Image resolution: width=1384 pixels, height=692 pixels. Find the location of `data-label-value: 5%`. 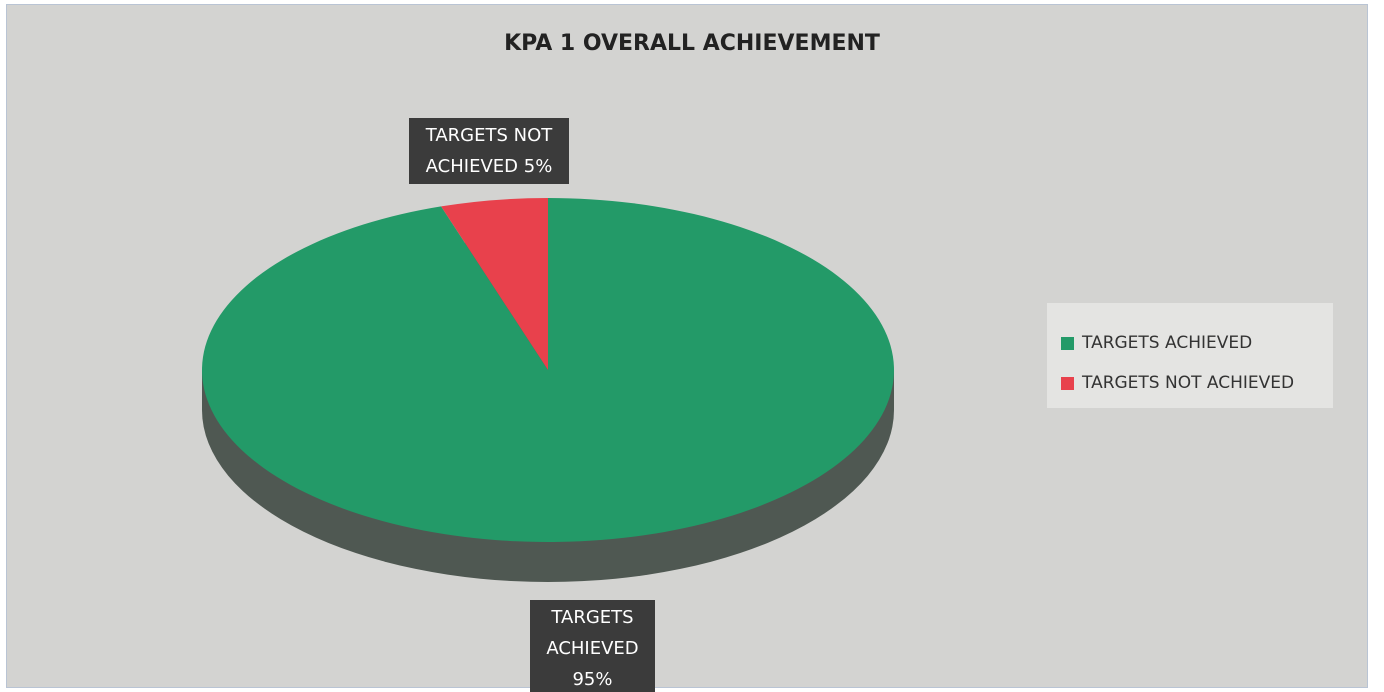

data-label-value: 5% is located at coordinates (538, 166).